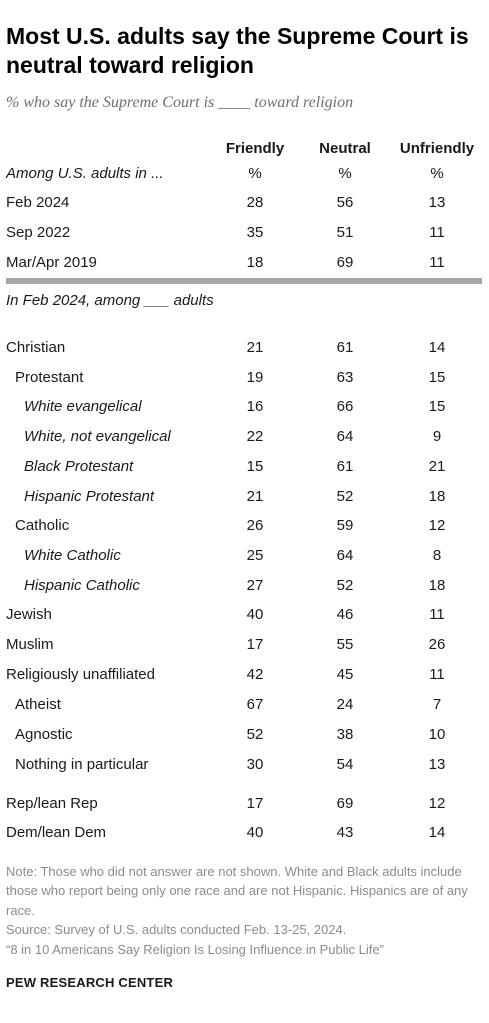  What do you see at coordinates (345, 832) in the screenshot?
I see `cell-value: 43` at bounding box center [345, 832].